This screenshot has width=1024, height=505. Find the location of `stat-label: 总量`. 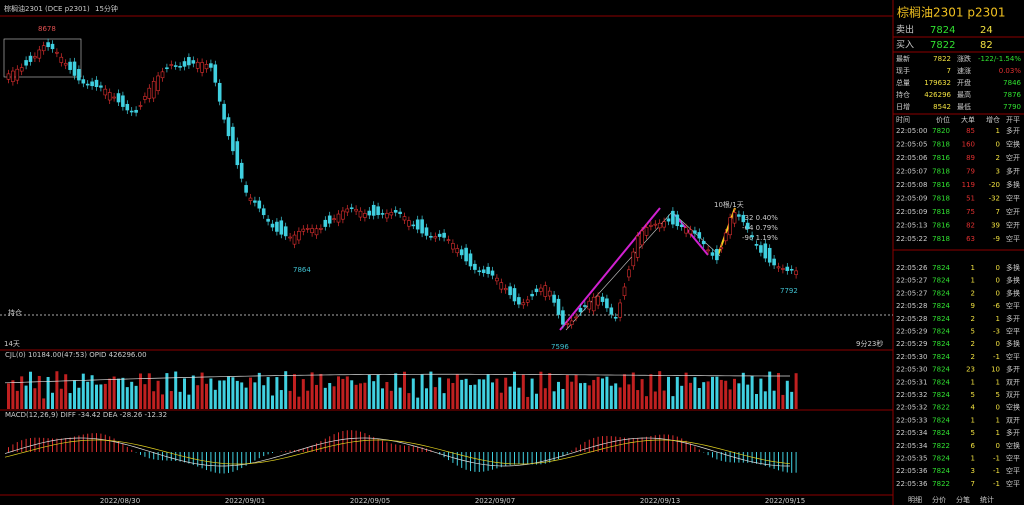

stat-label: 总量 is located at coordinates (903, 82).